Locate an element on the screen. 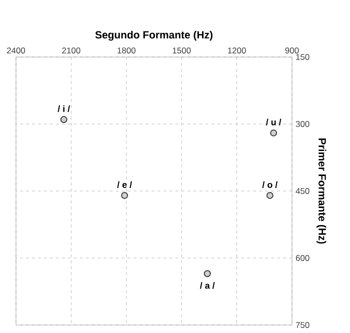 This screenshot has width=350, height=333. x-tick-label: 2400 is located at coordinates (16, 50).